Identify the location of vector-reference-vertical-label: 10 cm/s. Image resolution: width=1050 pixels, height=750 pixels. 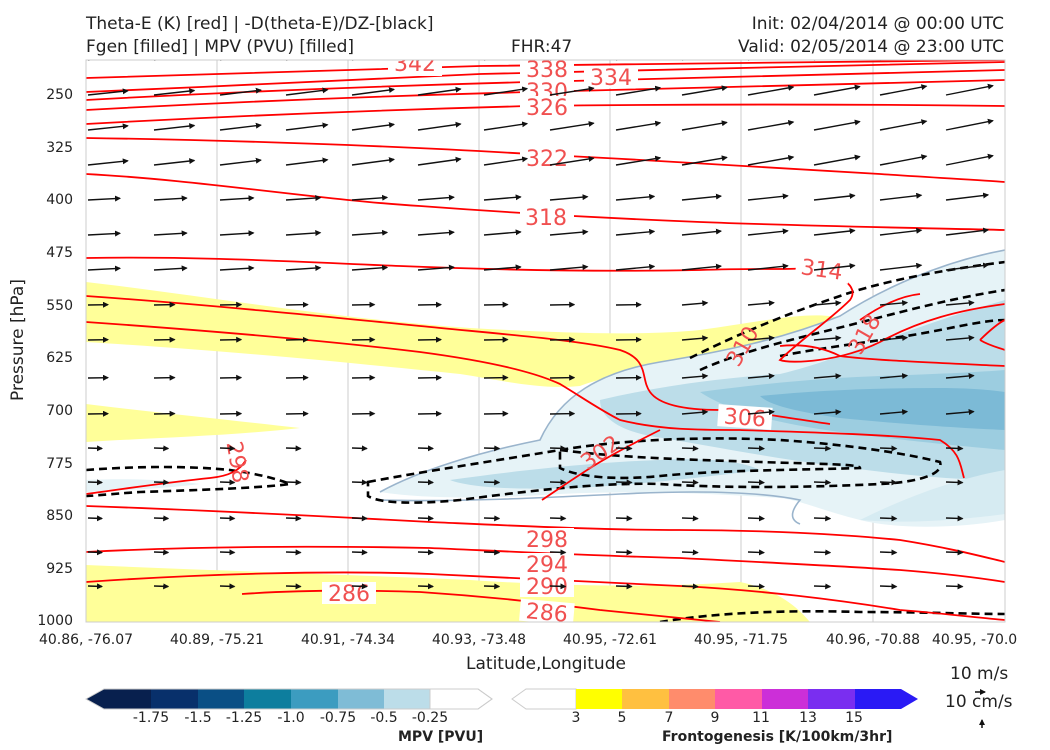
(979, 702).